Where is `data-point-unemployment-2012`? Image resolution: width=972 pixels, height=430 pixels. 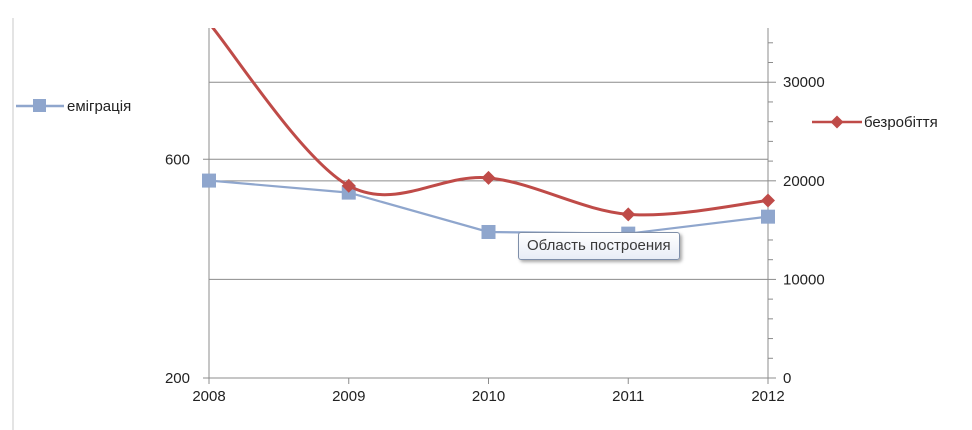
data-point-unemployment-2012 is located at coordinates (768, 200).